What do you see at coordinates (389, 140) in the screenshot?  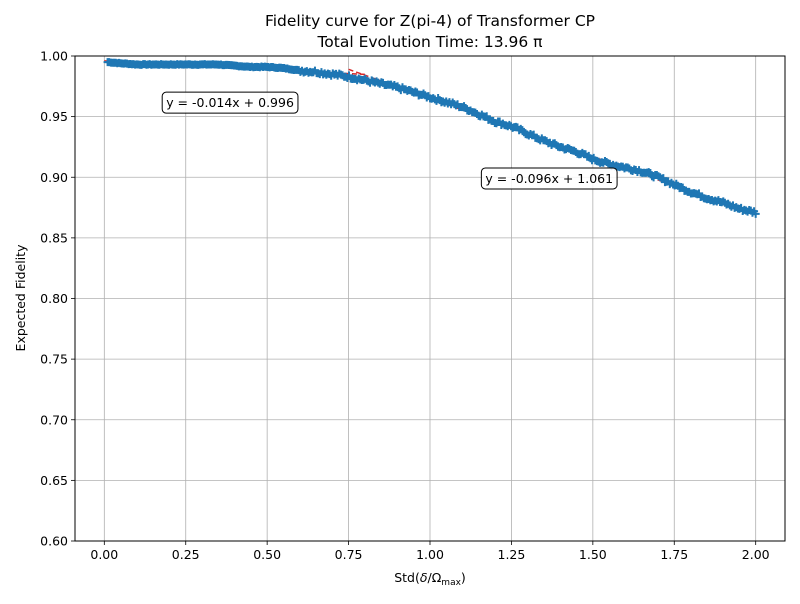 I see `fit-annotations: y = -0.014x + 0.996 y = -0.096x + 1.061` at bounding box center [389, 140].